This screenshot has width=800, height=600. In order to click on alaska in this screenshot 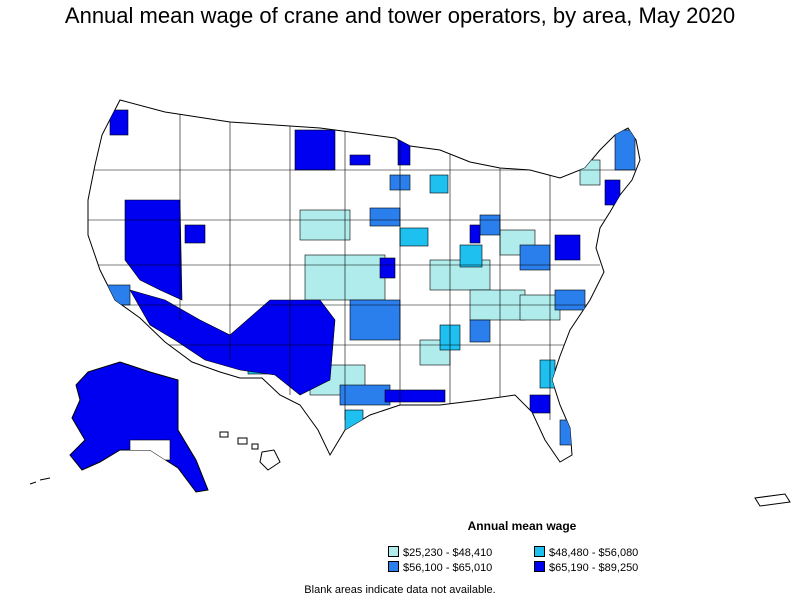, I will do `click(119, 427)`.